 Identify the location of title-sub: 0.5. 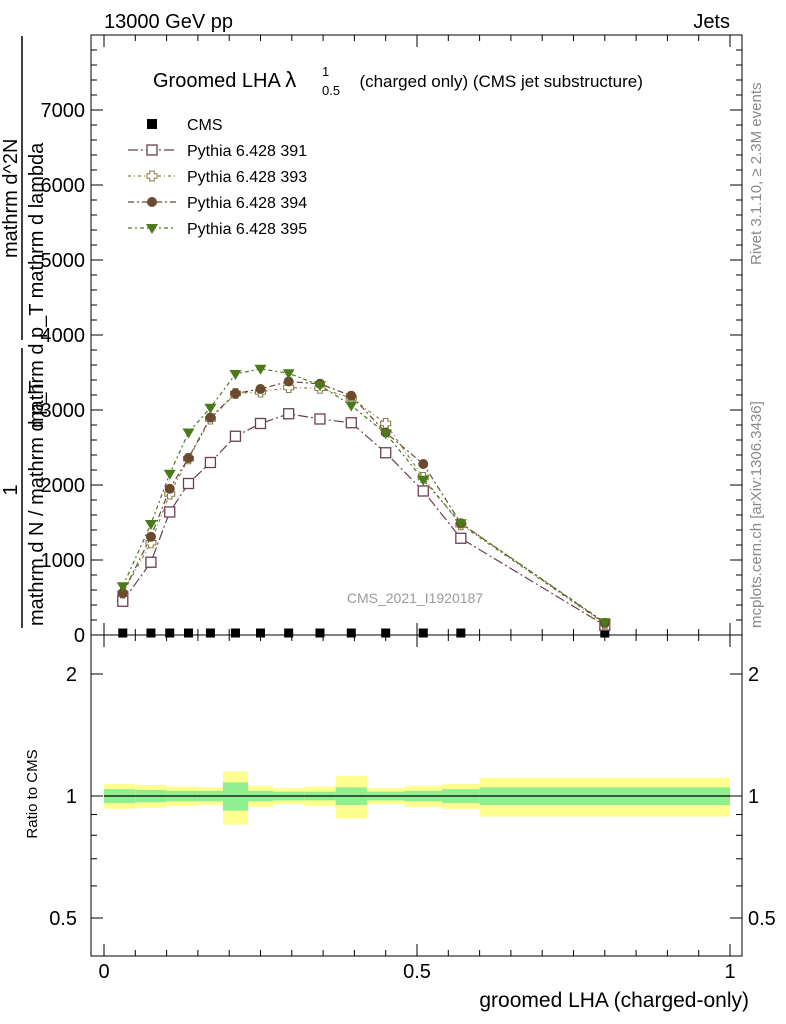
(331, 90).